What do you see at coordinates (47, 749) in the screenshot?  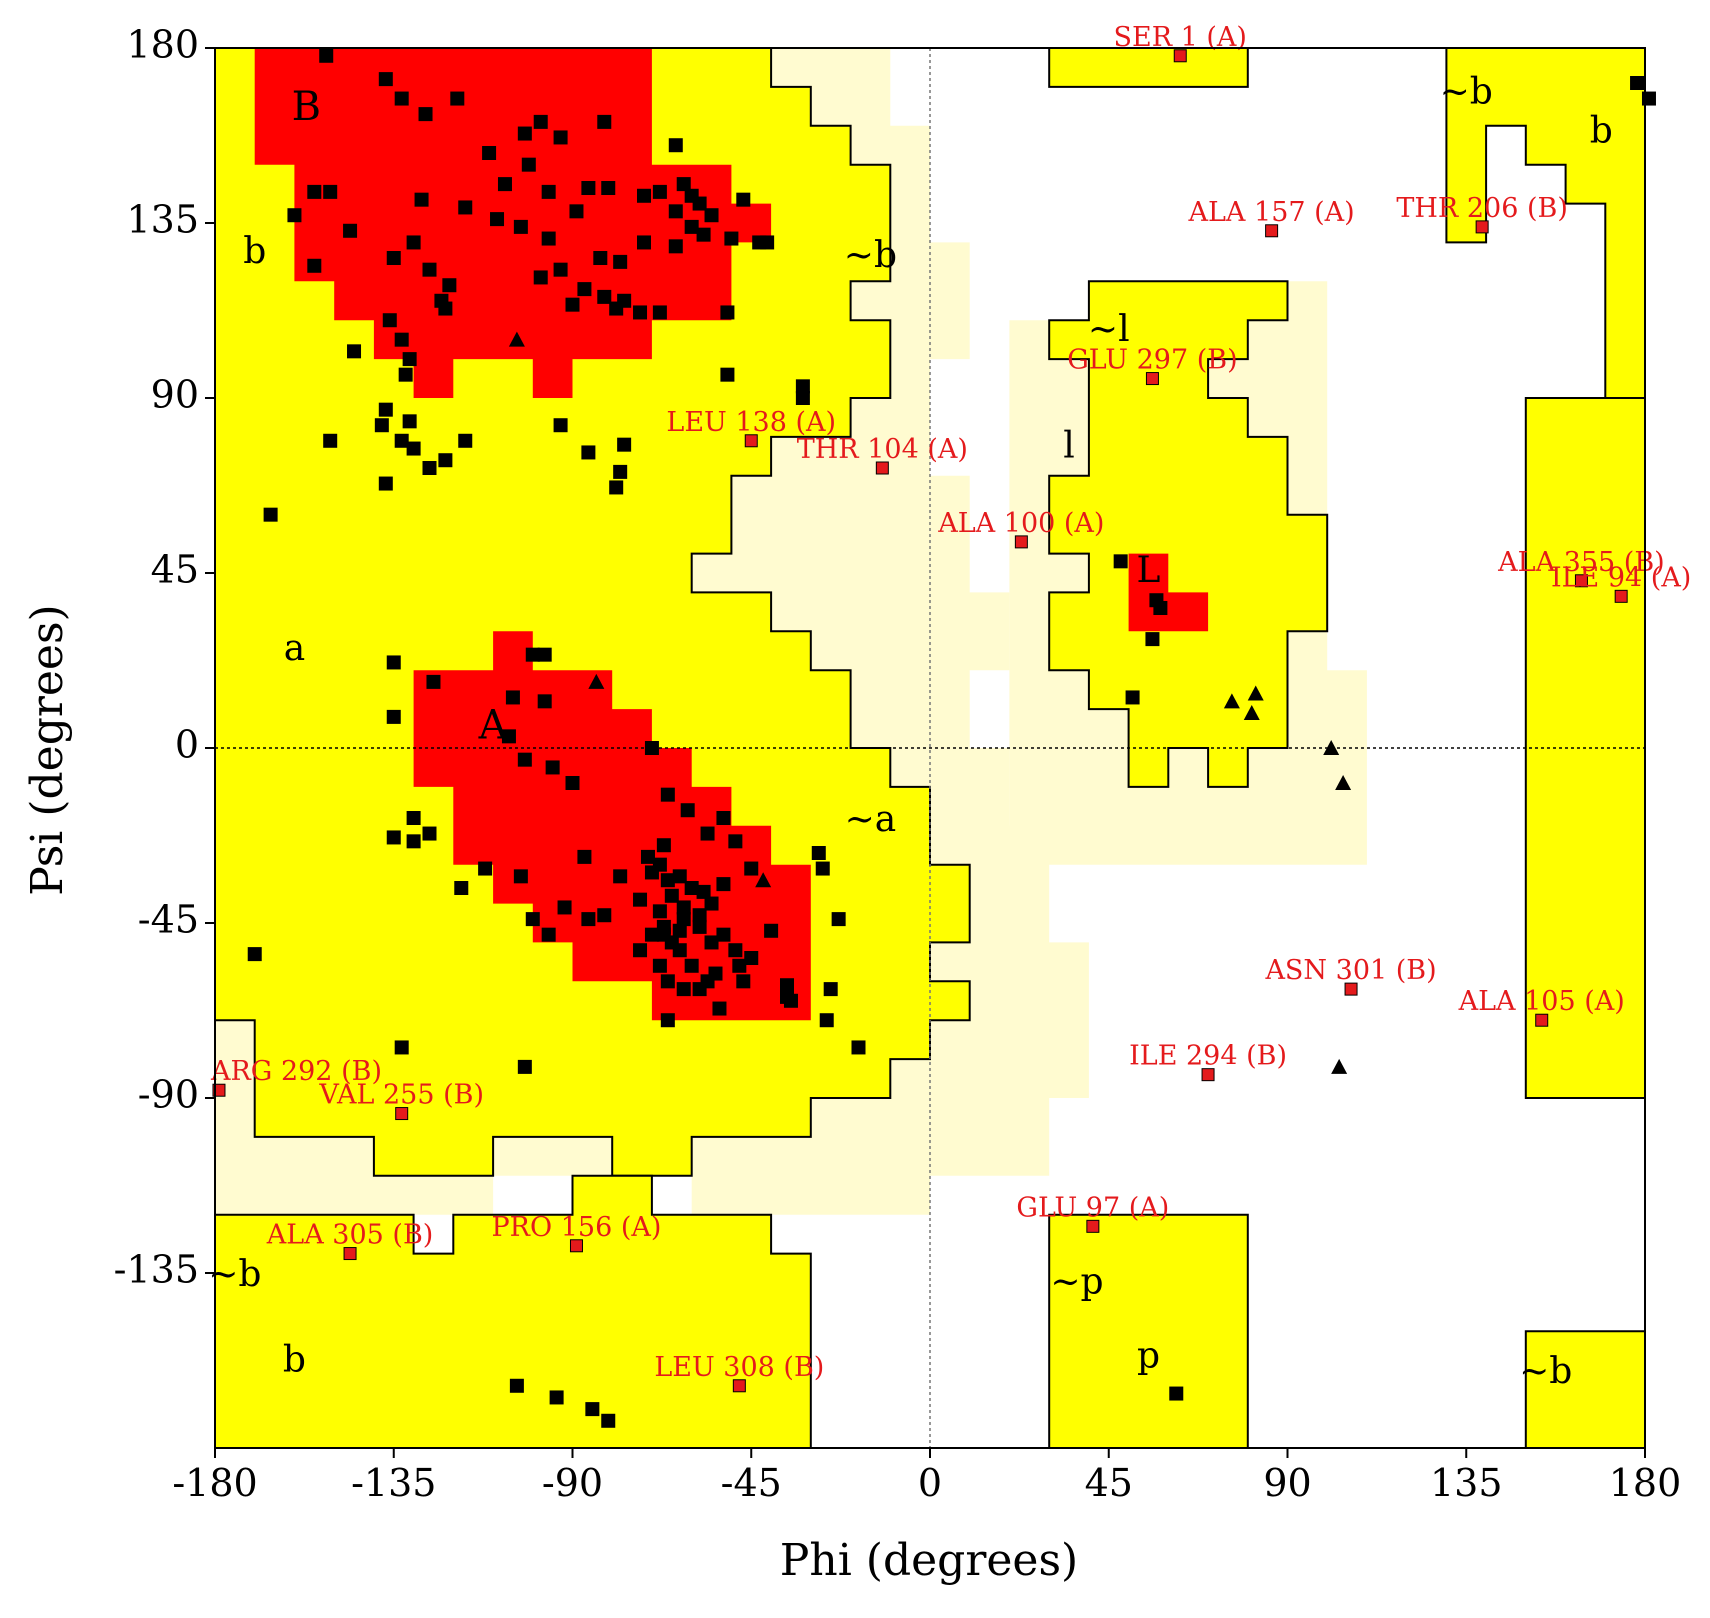 I see `y-axis-label: Psi (degrees)` at bounding box center [47, 749].